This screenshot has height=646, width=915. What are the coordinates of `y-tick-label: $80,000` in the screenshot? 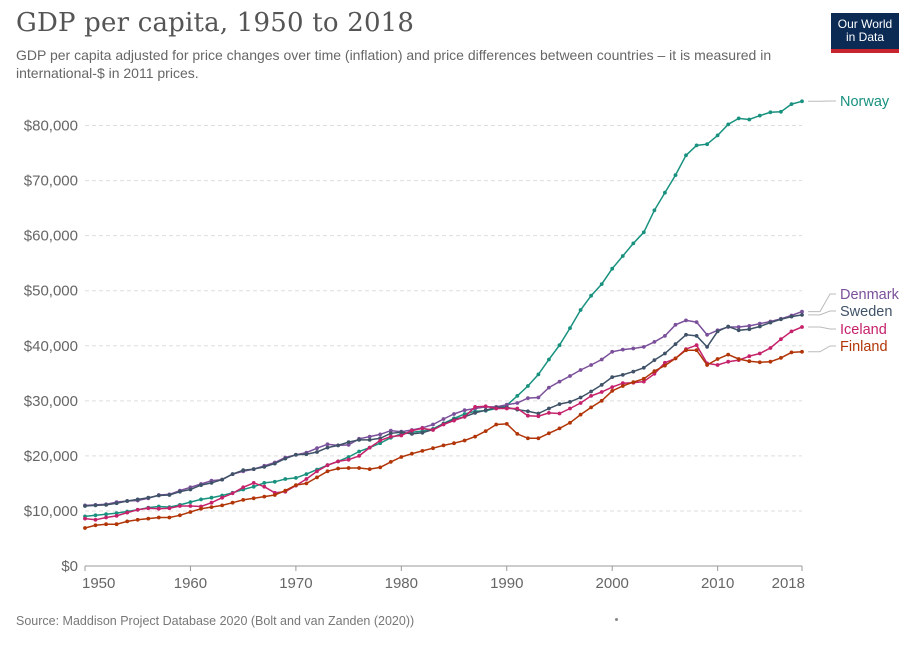 It's located at (51, 126).